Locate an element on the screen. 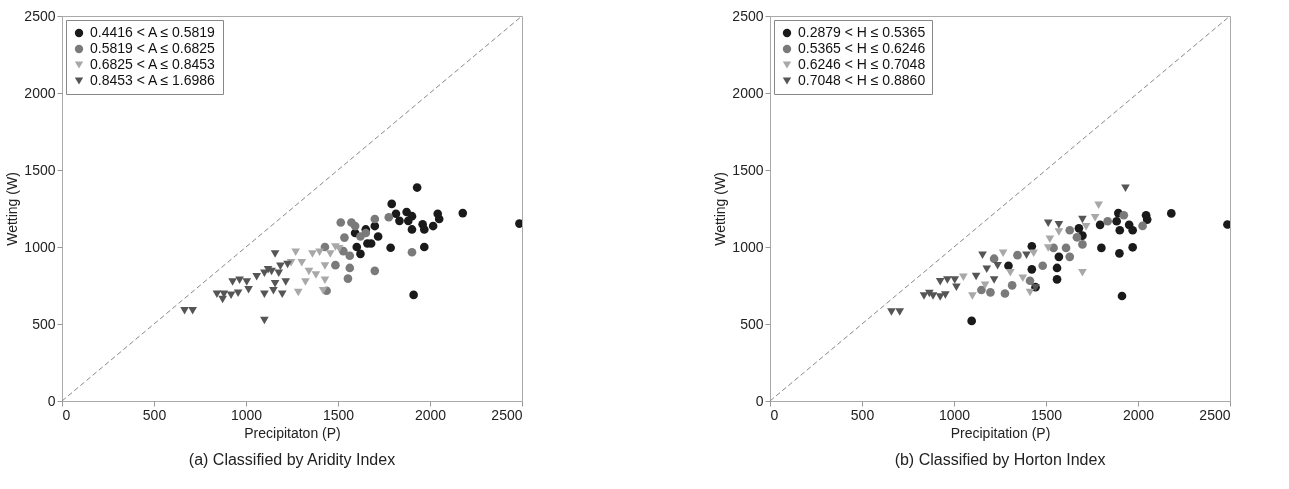 The width and height of the screenshot is (1289, 489). x-axis-title: Precipitaton (P) is located at coordinates (292, 432).